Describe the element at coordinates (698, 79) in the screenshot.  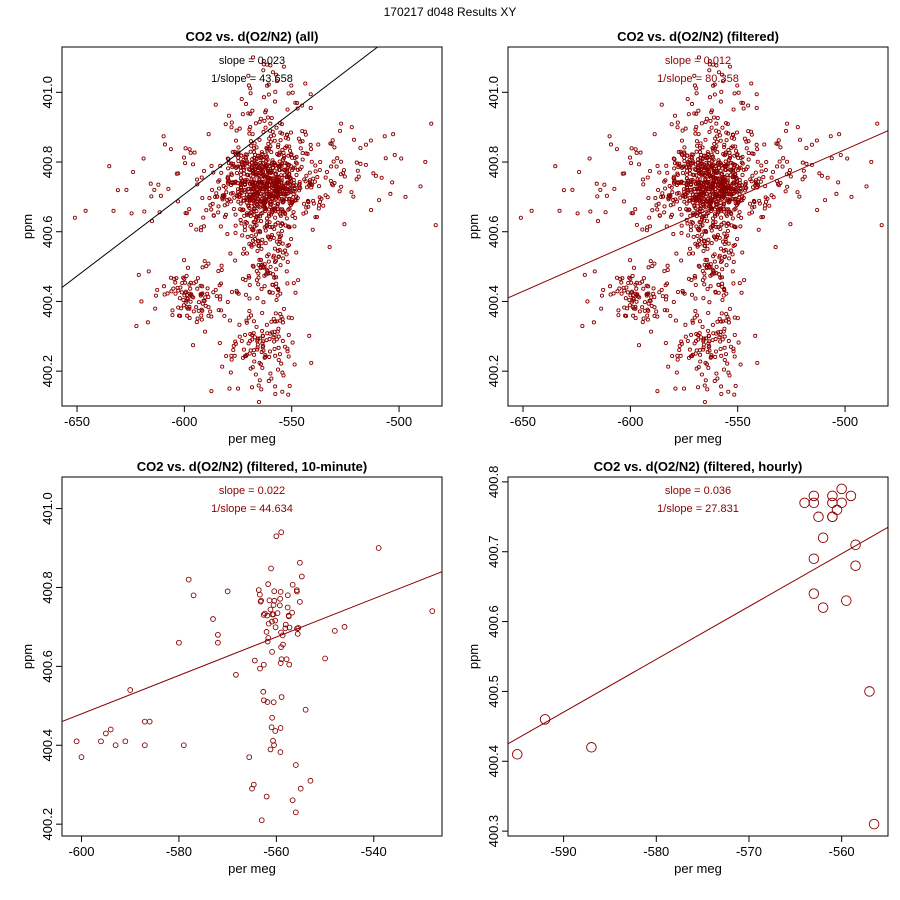
I see `inverse-slope-label: 1/slope = 80.358` at that location.